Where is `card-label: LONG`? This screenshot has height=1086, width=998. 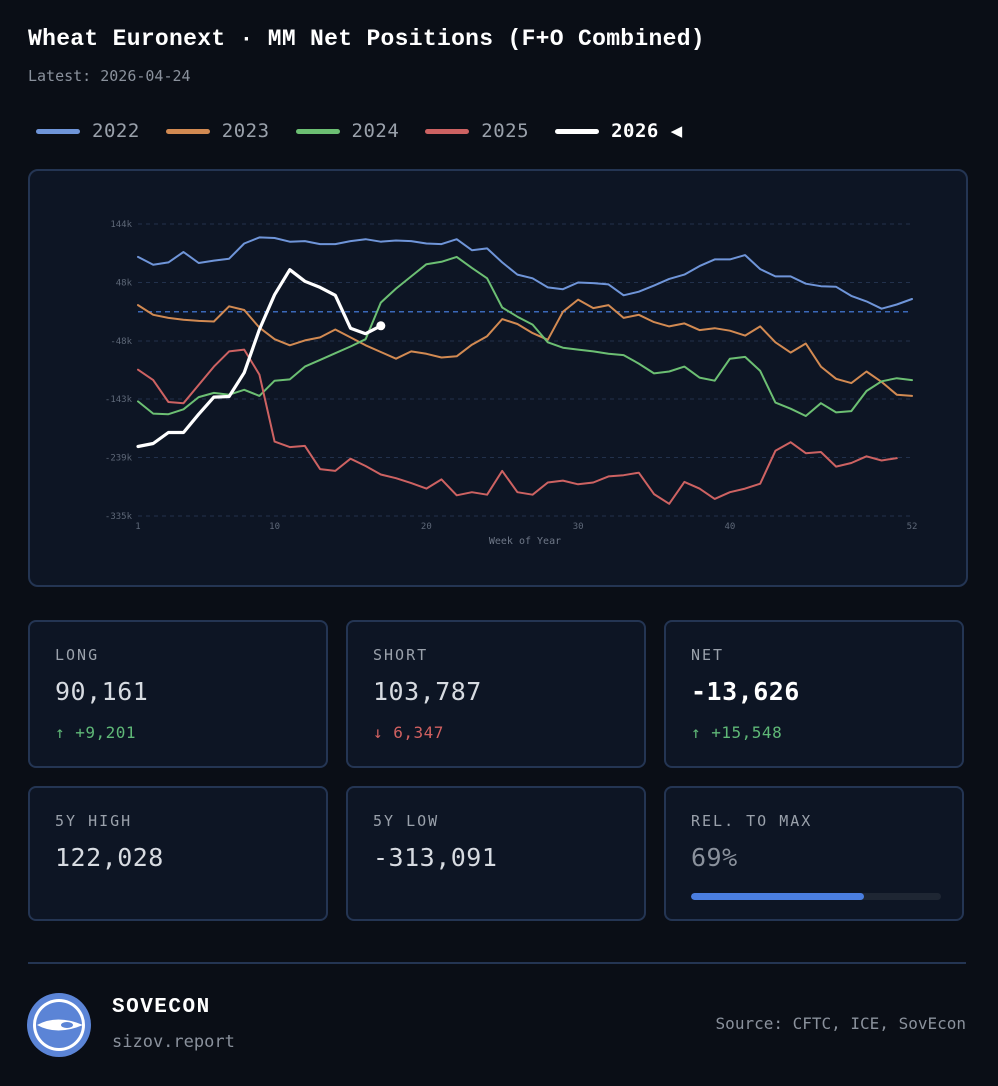 card-label: LONG is located at coordinates (77, 655).